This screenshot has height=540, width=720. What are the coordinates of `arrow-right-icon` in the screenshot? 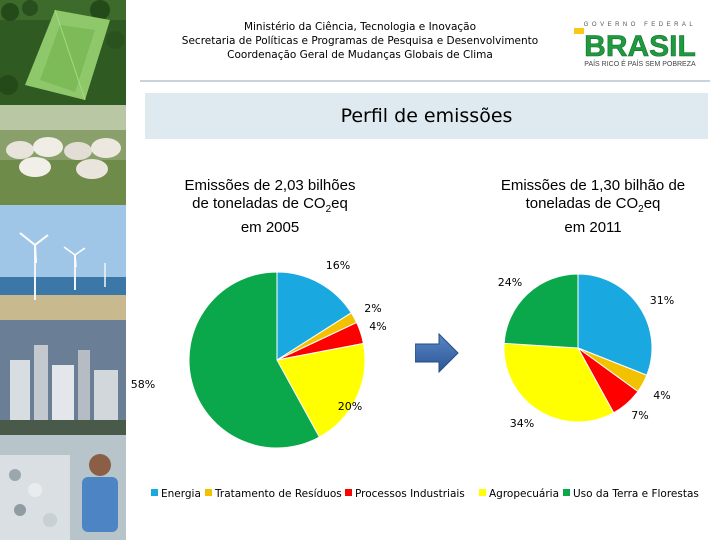 It's located at (437, 353).